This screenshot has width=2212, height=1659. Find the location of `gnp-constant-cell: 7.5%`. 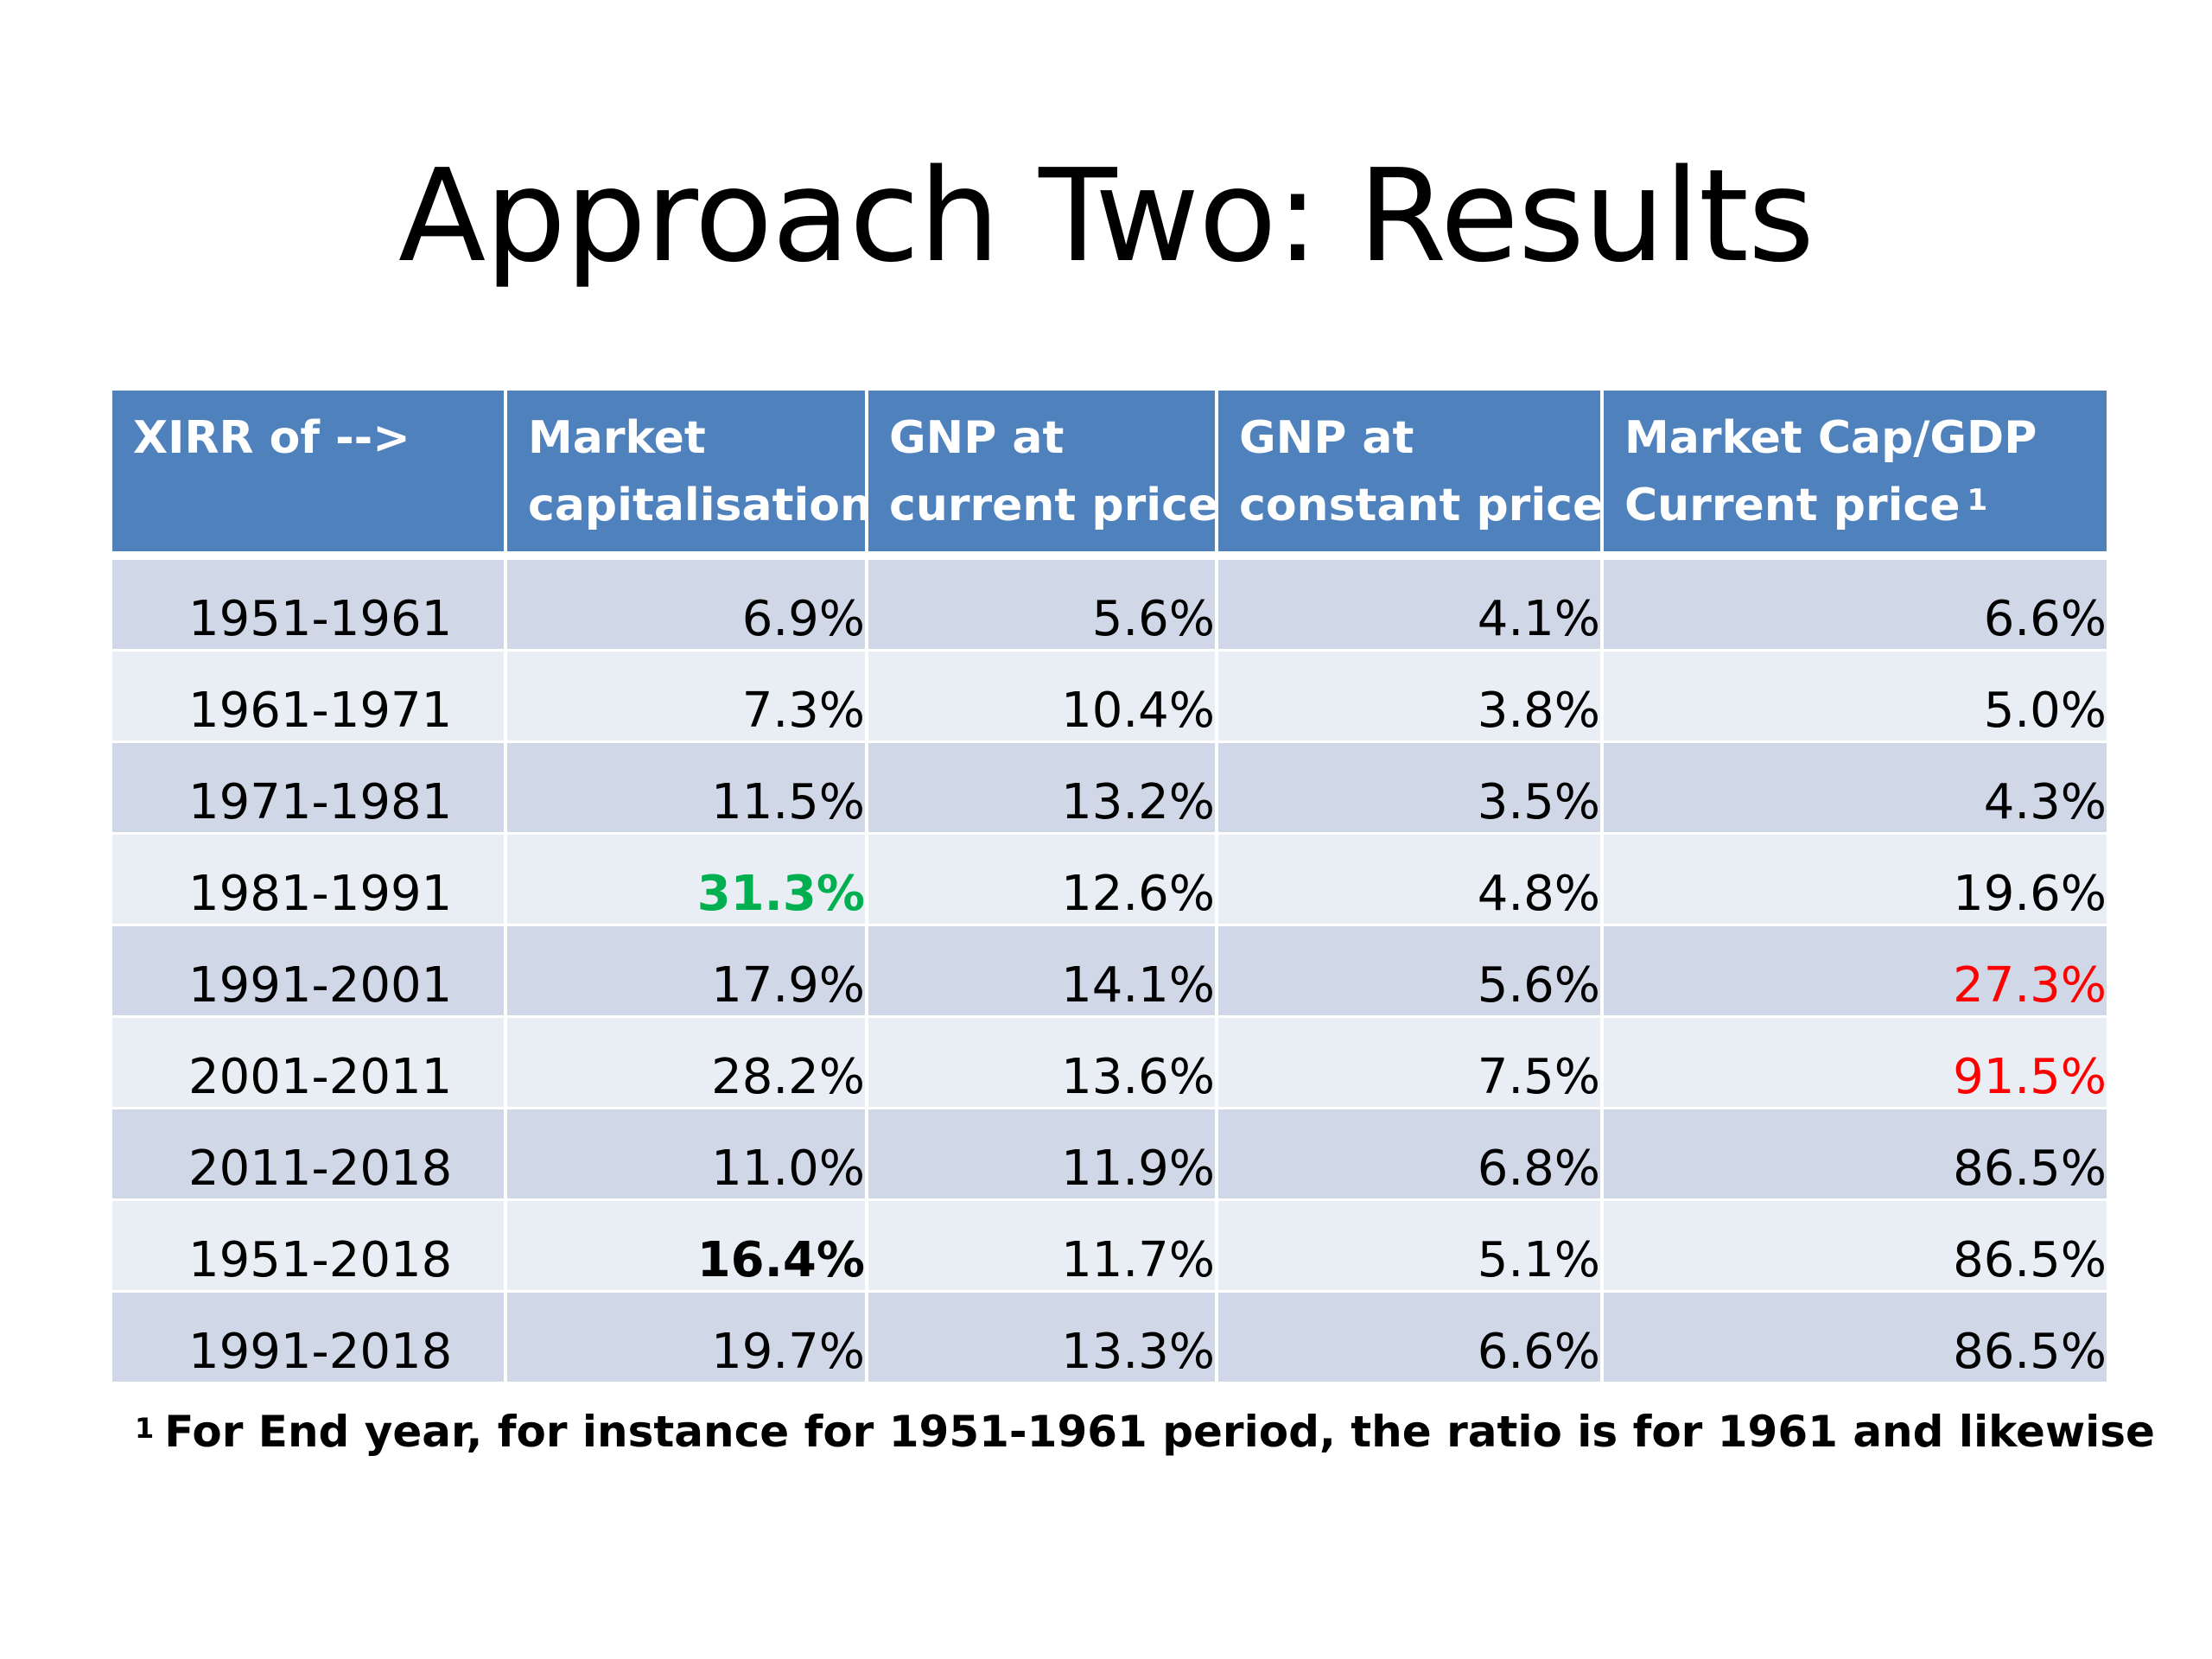

gnp-constant-cell: 7.5% is located at coordinates (1408, 1062).